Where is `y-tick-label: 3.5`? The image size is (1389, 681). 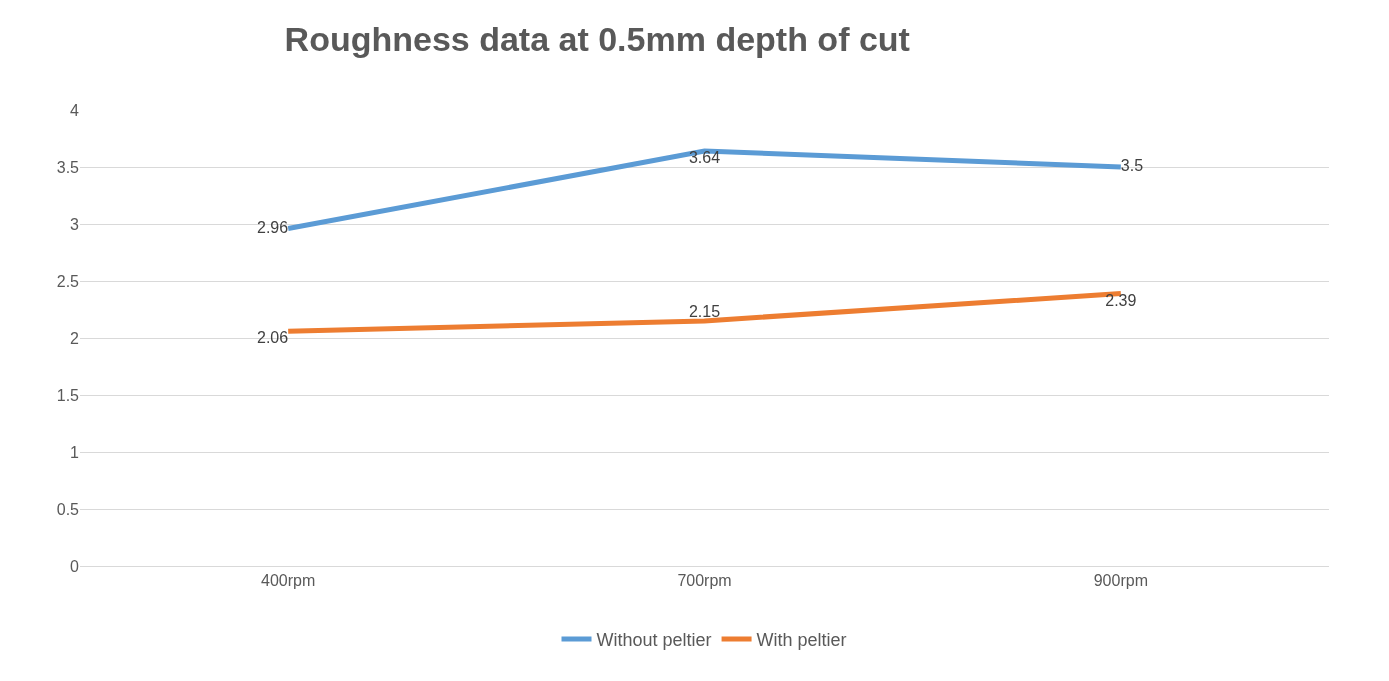 y-tick-label: 3.5 is located at coordinates (68, 167).